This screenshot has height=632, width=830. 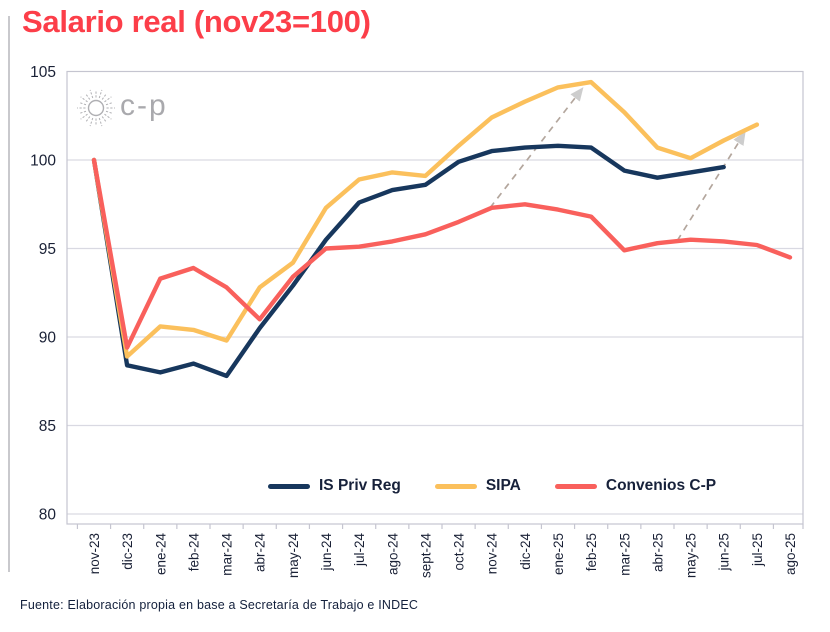 I want to click on x-tick-label: abr-24, so click(x=260, y=553).